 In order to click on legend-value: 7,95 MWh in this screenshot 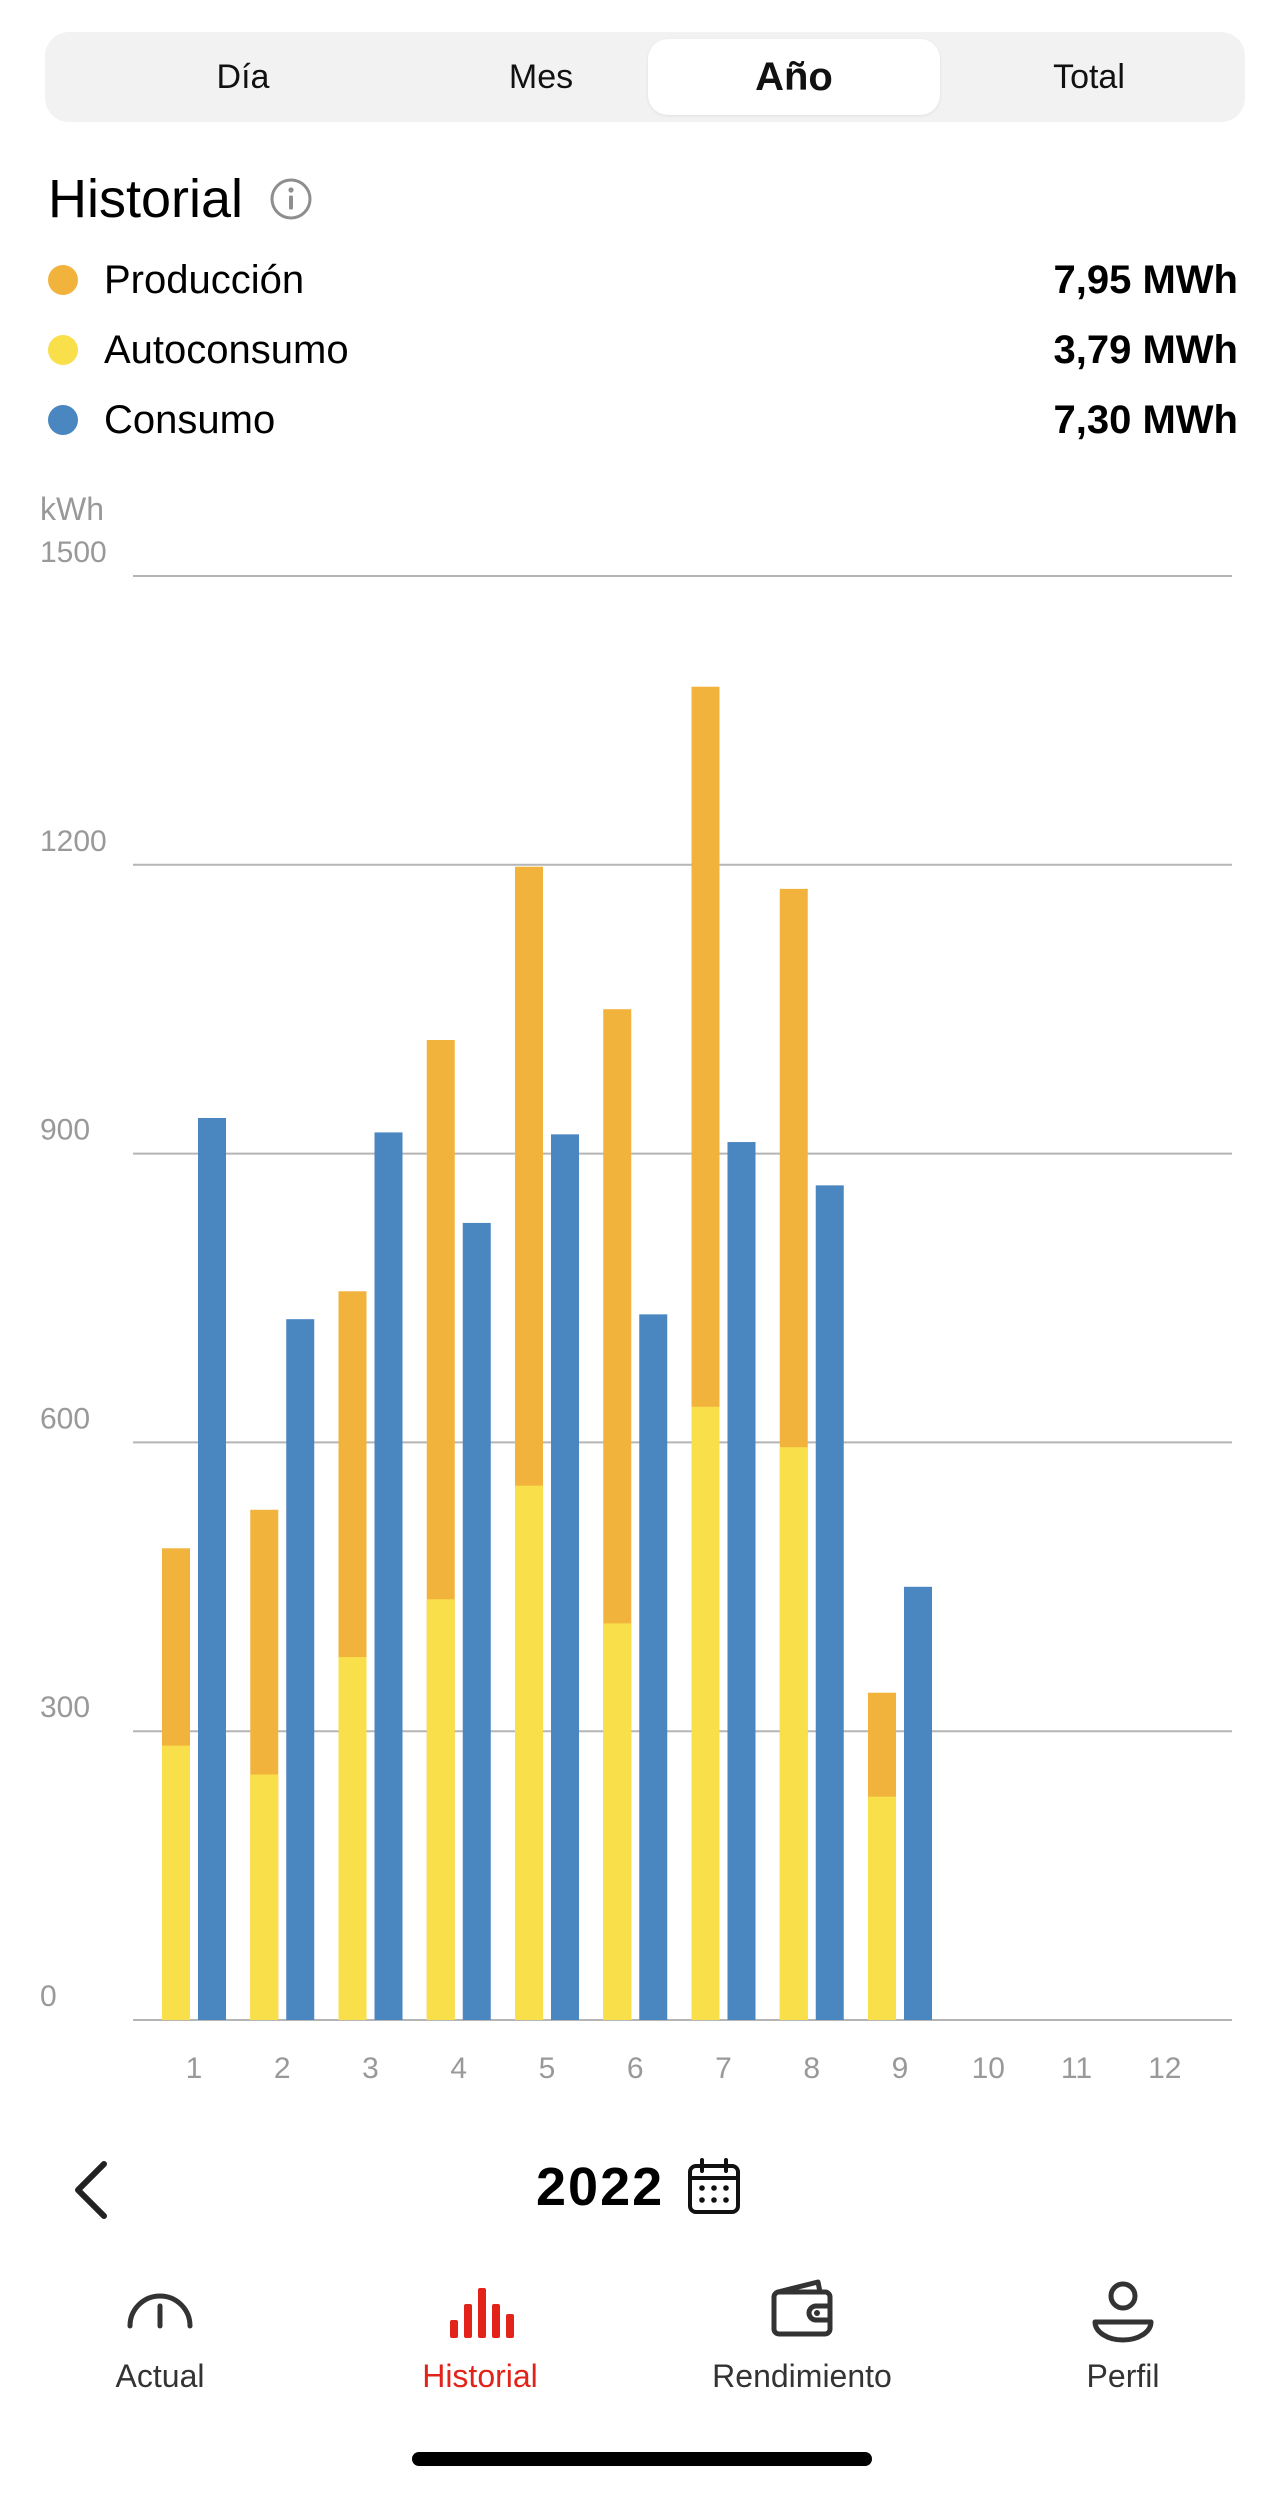, I will do `click(1145, 279)`.